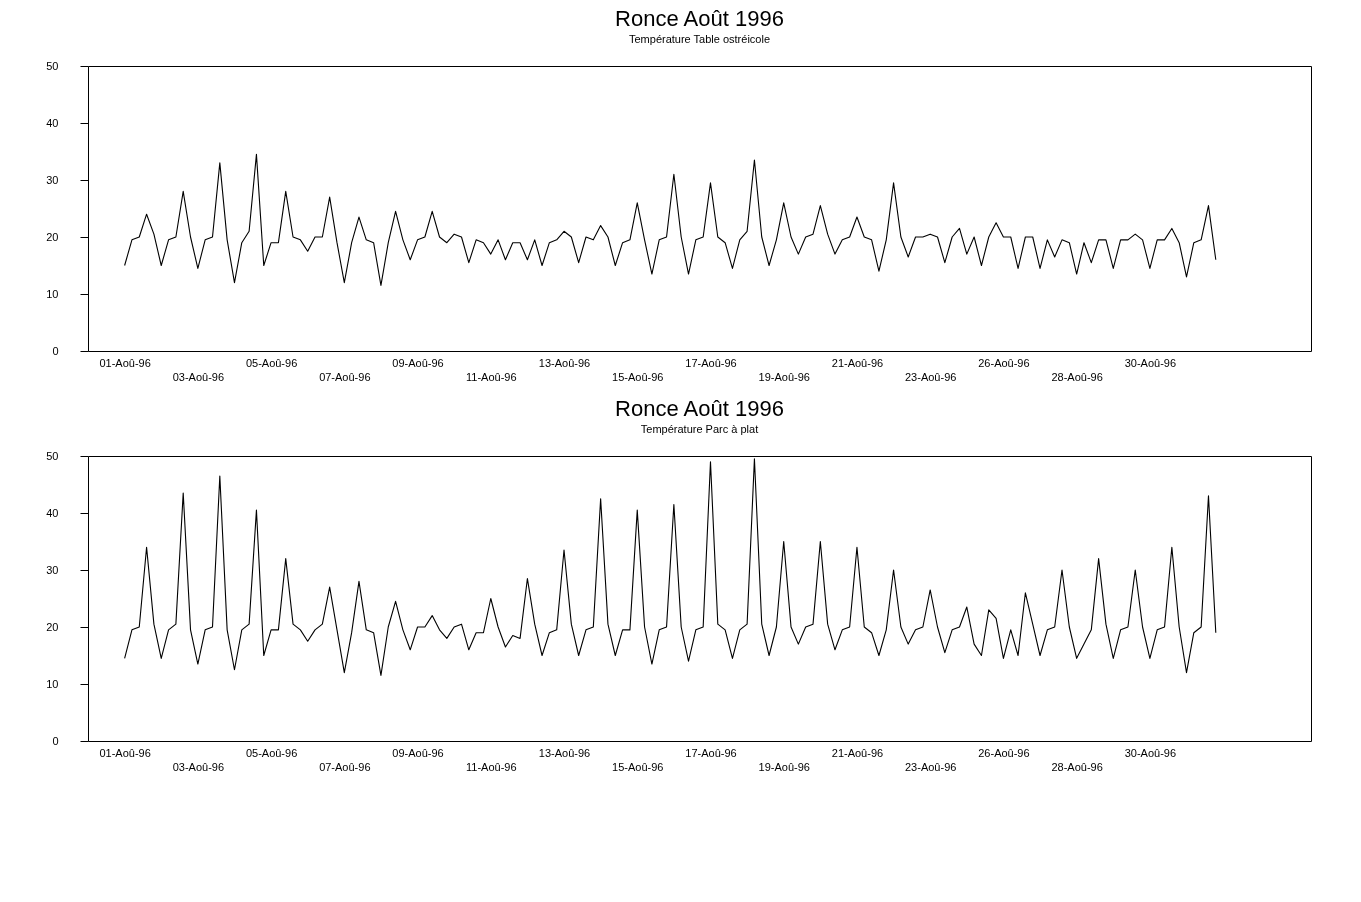 The height and width of the screenshot is (902, 1361). What do you see at coordinates (699, 39) in the screenshot?
I see `chart-subtitle: Température Table ostréicole` at bounding box center [699, 39].